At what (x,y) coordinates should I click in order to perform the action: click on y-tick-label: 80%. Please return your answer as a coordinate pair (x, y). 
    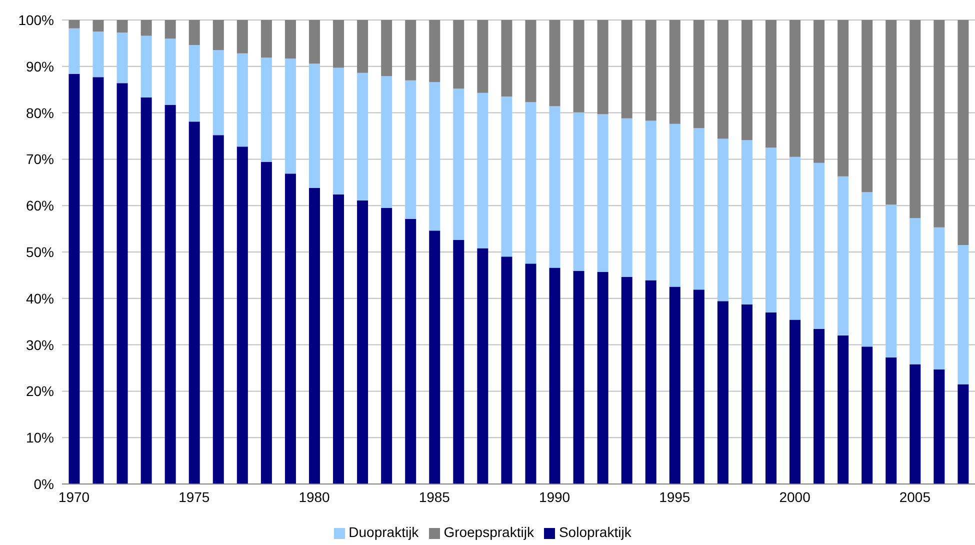
    Looking at the image, I should click on (40, 112).